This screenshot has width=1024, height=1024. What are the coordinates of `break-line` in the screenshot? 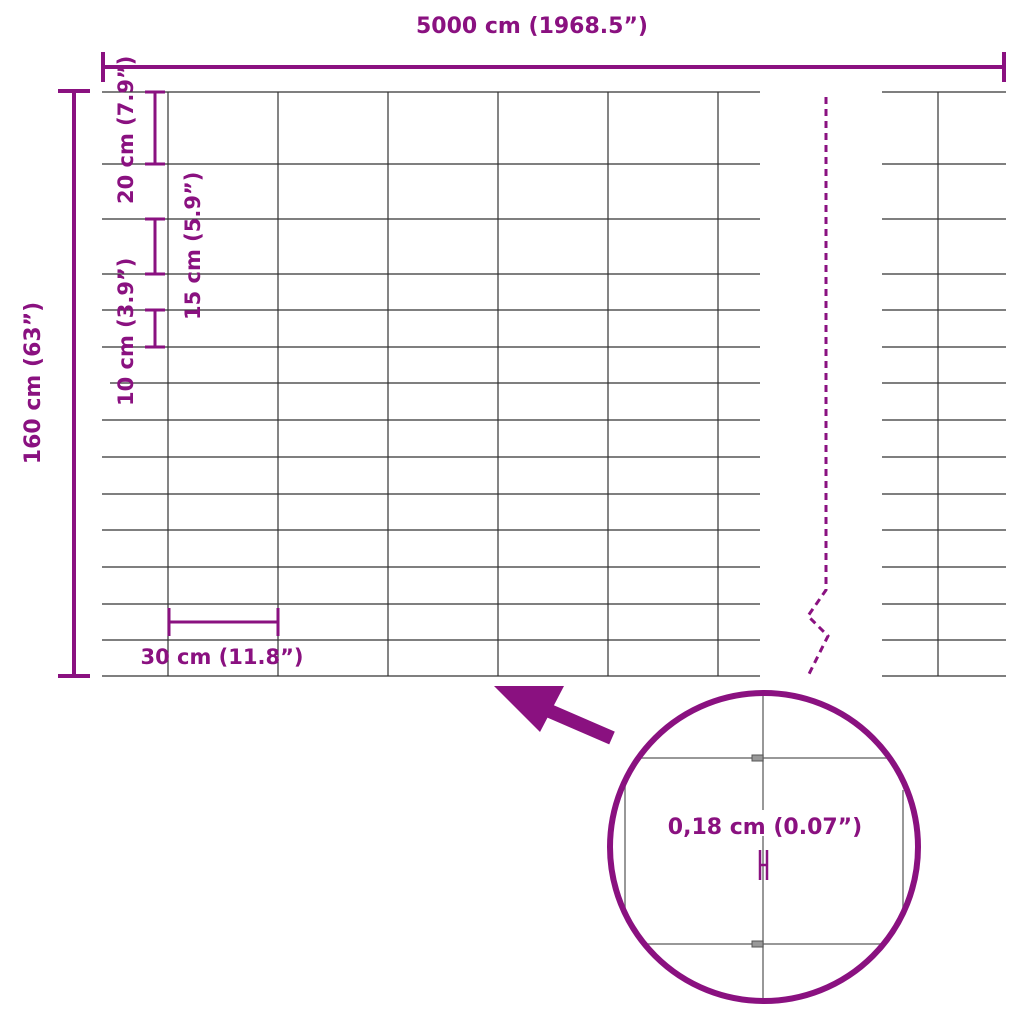 It's located at (818, 387).